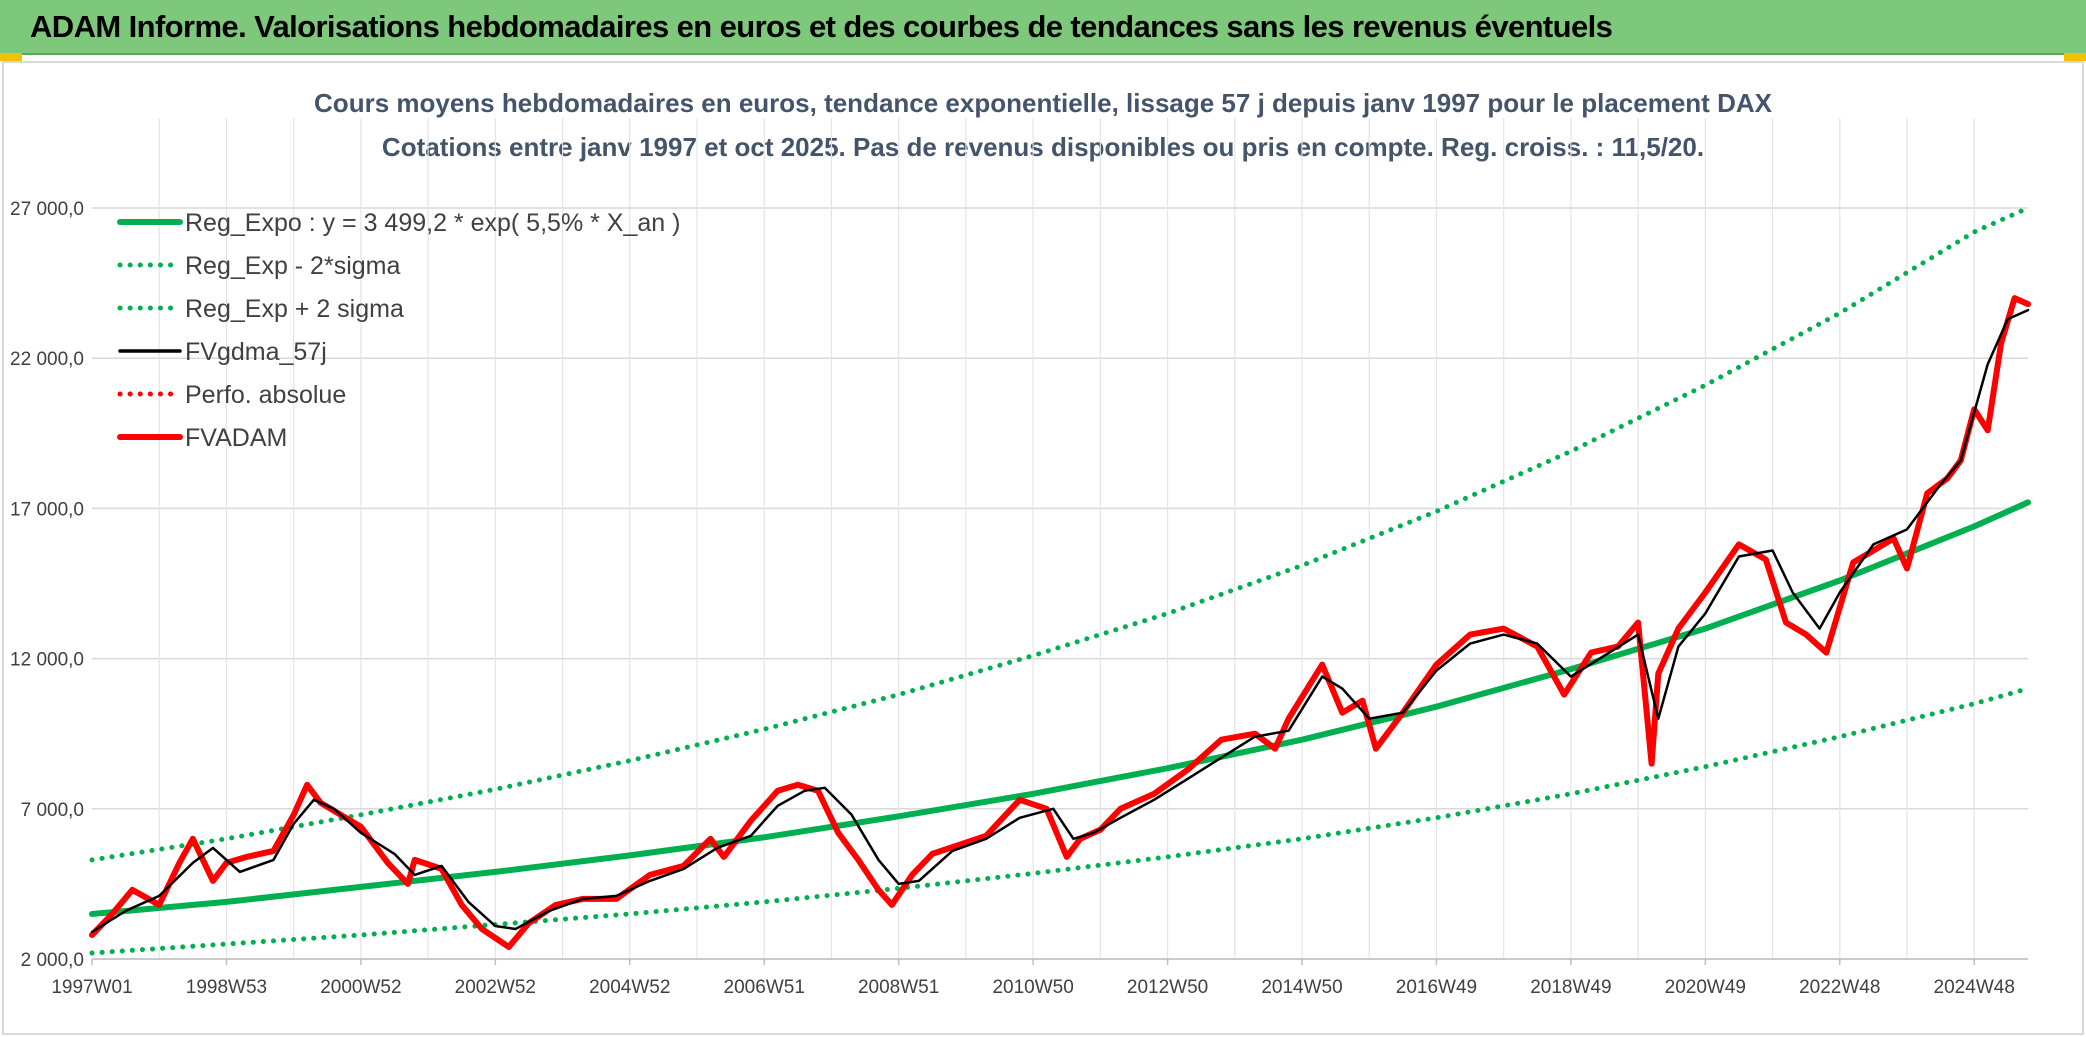 This screenshot has width=2086, height=1037. I want to click on x-tick-label: 2014W50, so click(1301, 987).